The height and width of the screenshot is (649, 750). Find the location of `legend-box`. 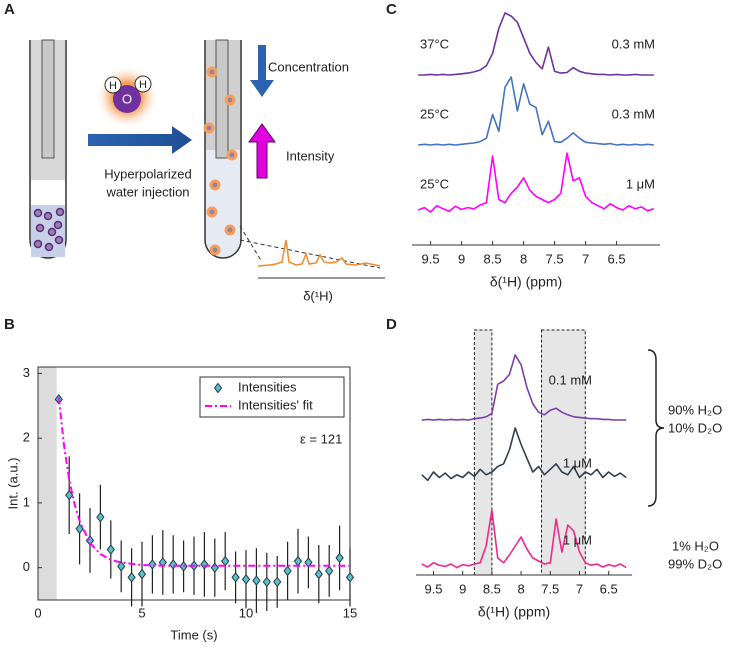

legend-box is located at coordinates (272, 397).